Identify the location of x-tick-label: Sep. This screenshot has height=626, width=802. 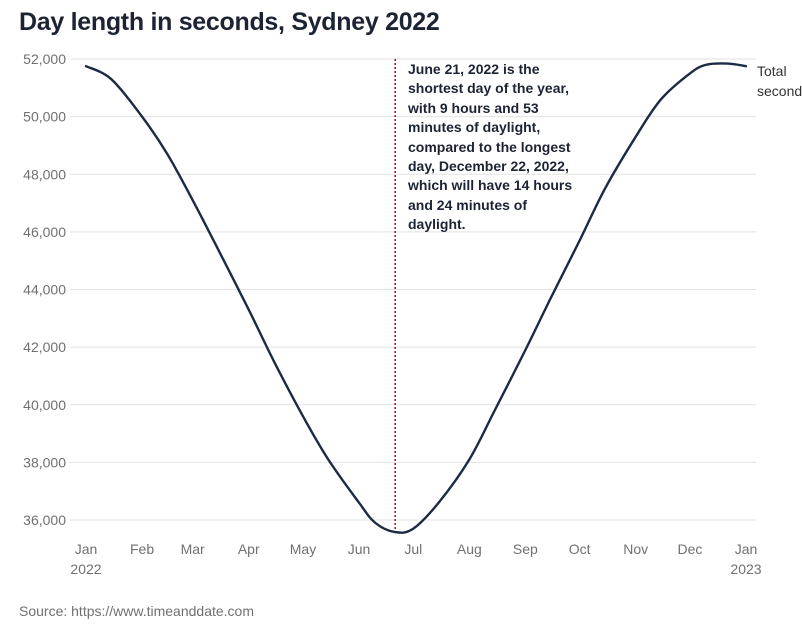
(525, 549).